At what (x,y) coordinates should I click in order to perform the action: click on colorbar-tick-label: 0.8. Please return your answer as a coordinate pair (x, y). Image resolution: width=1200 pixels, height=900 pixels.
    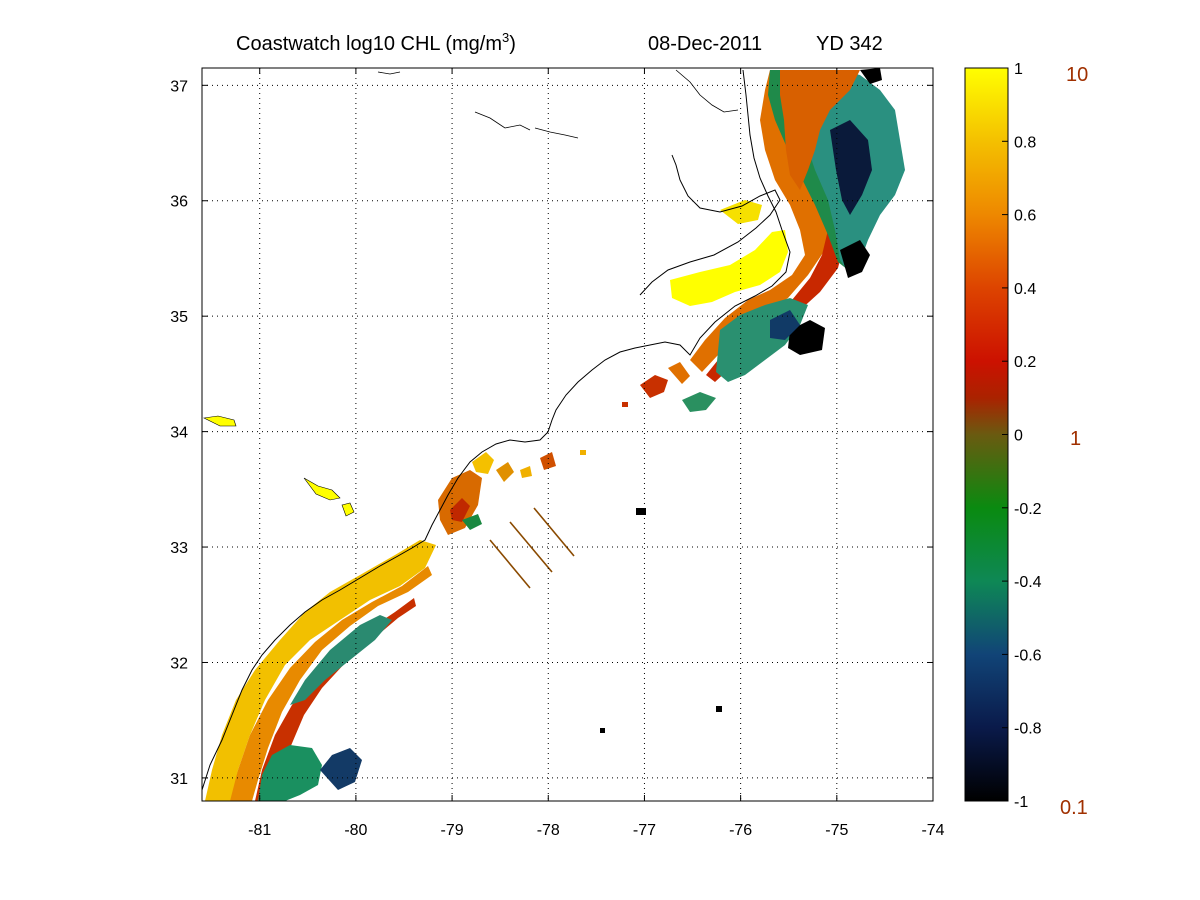
    Looking at the image, I should click on (1025, 142).